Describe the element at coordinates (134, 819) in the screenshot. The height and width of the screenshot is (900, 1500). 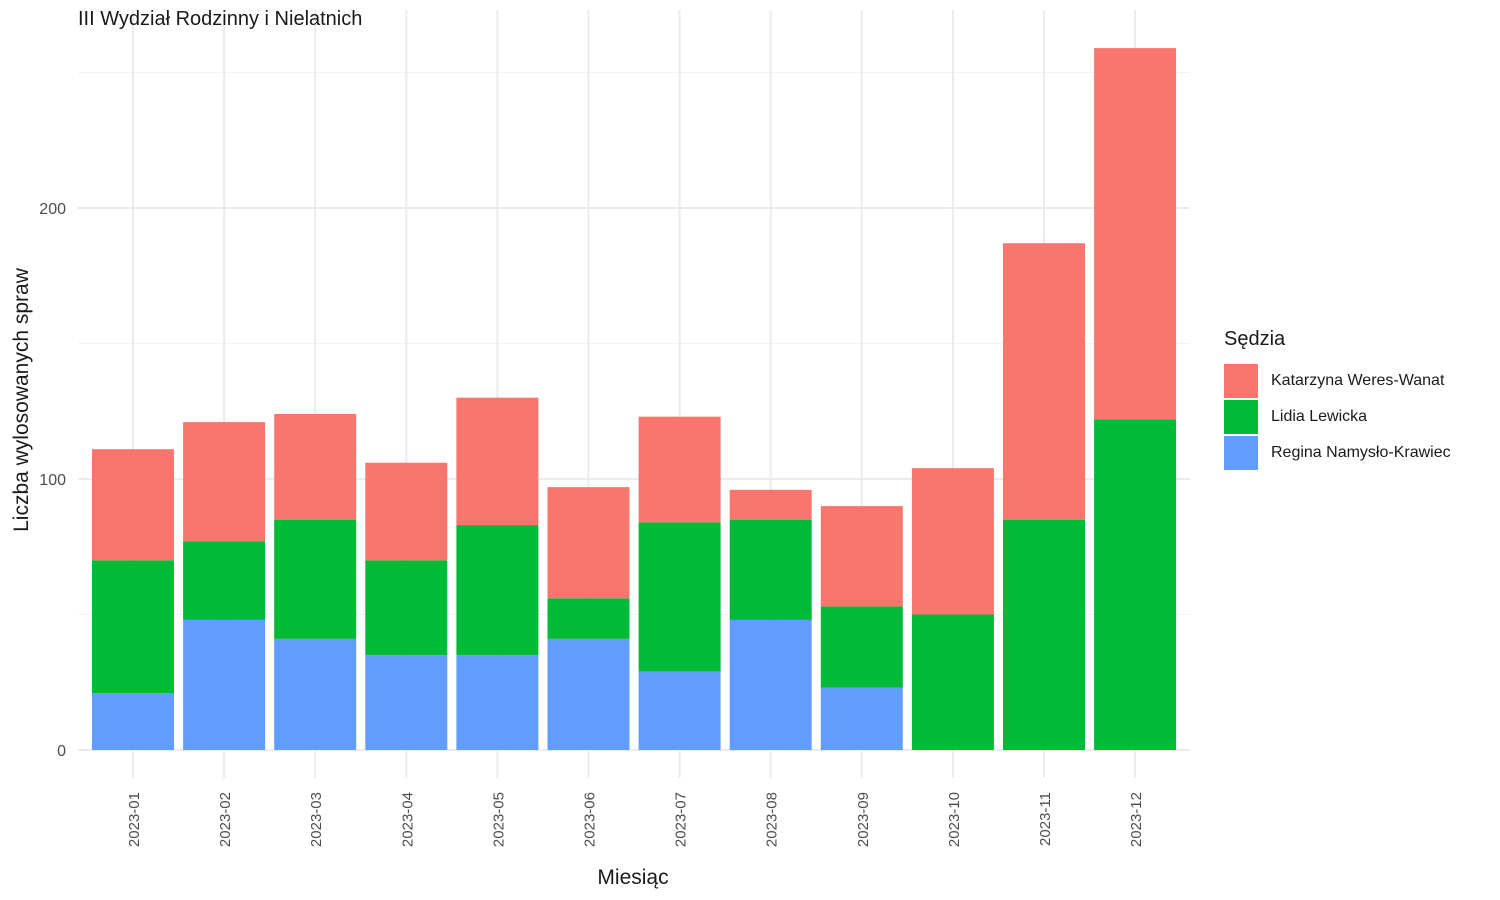
I see `x-tick-label: 2023-01` at that location.